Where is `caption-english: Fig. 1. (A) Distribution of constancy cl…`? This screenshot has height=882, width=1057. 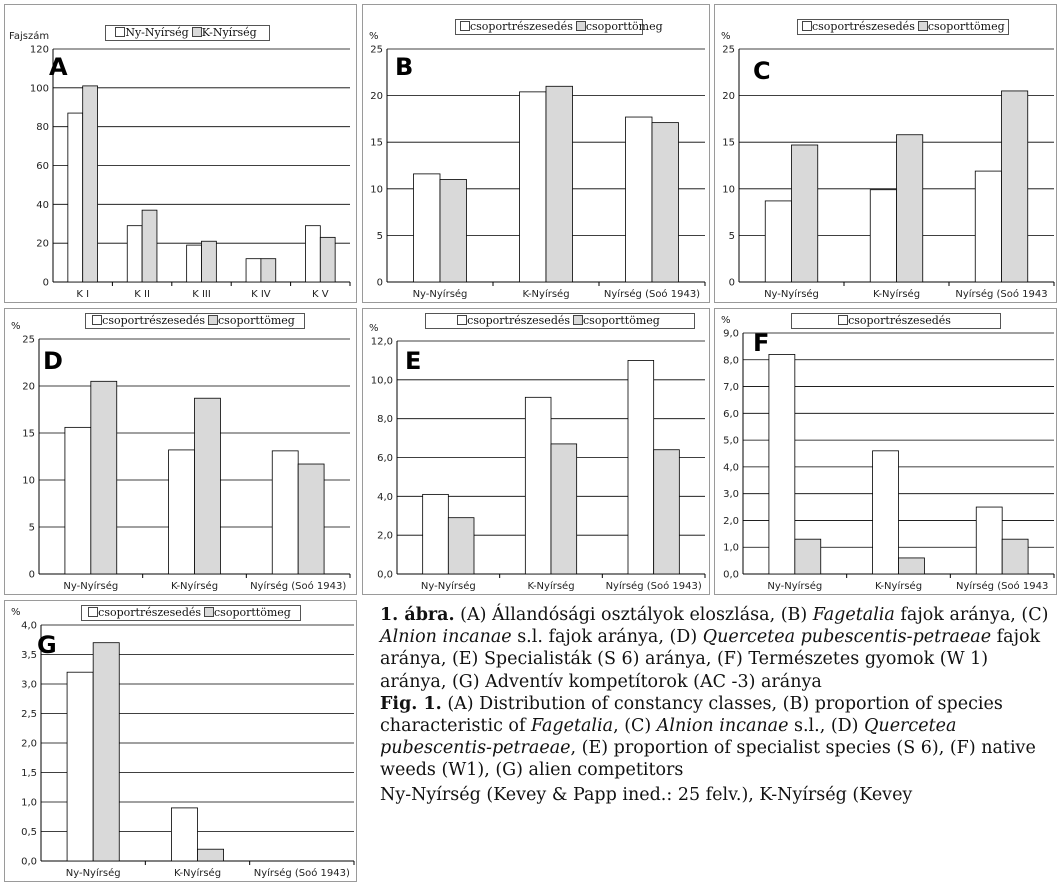 caption-english: Fig. 1. (A) Distribution of constancy cl… is located at coordinates (717, 737).